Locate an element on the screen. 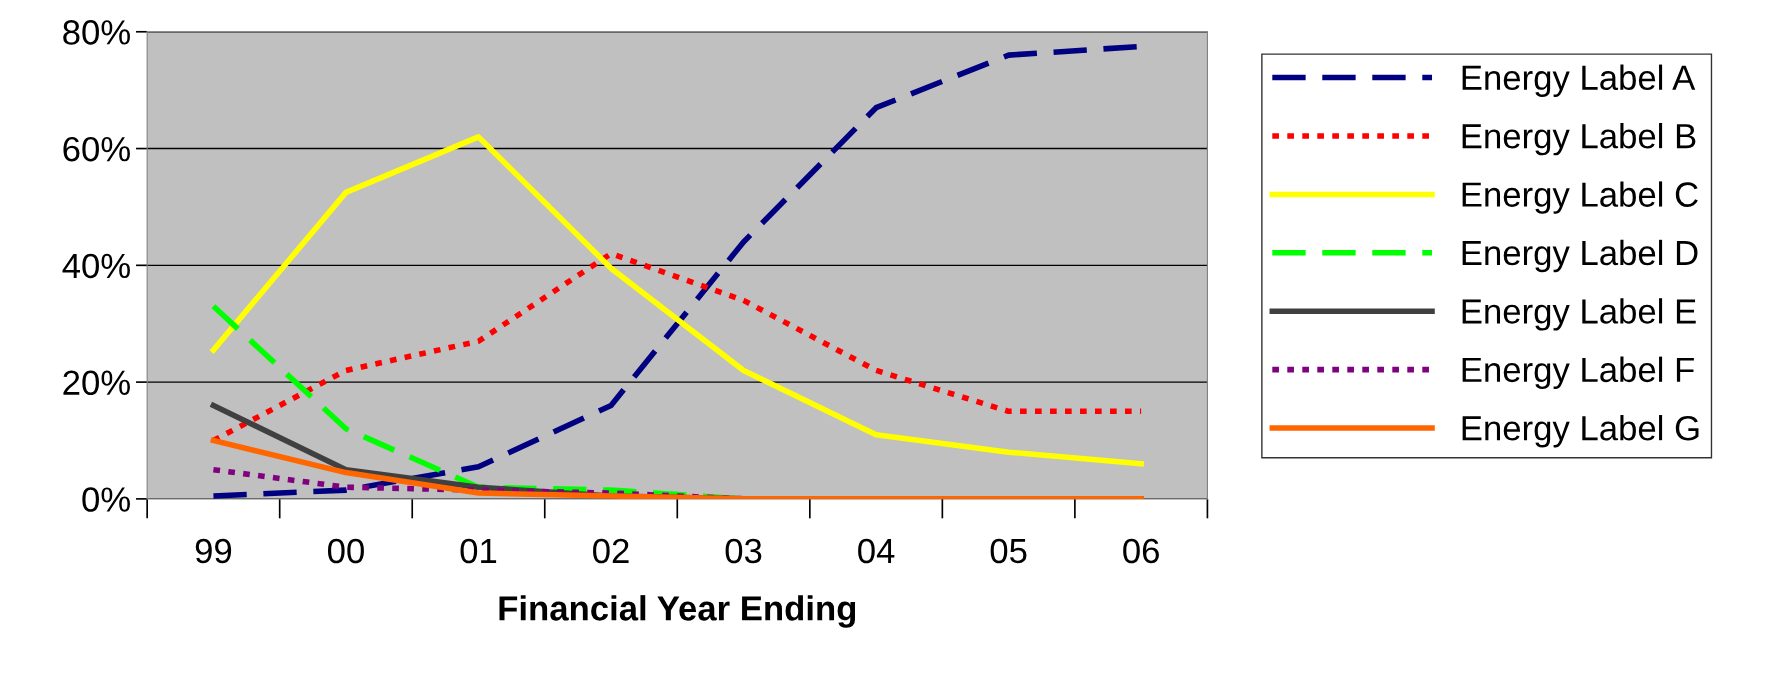 The image size is (1773, 676). legend-label: Energy Label G is located at coordinates (1580, 431).